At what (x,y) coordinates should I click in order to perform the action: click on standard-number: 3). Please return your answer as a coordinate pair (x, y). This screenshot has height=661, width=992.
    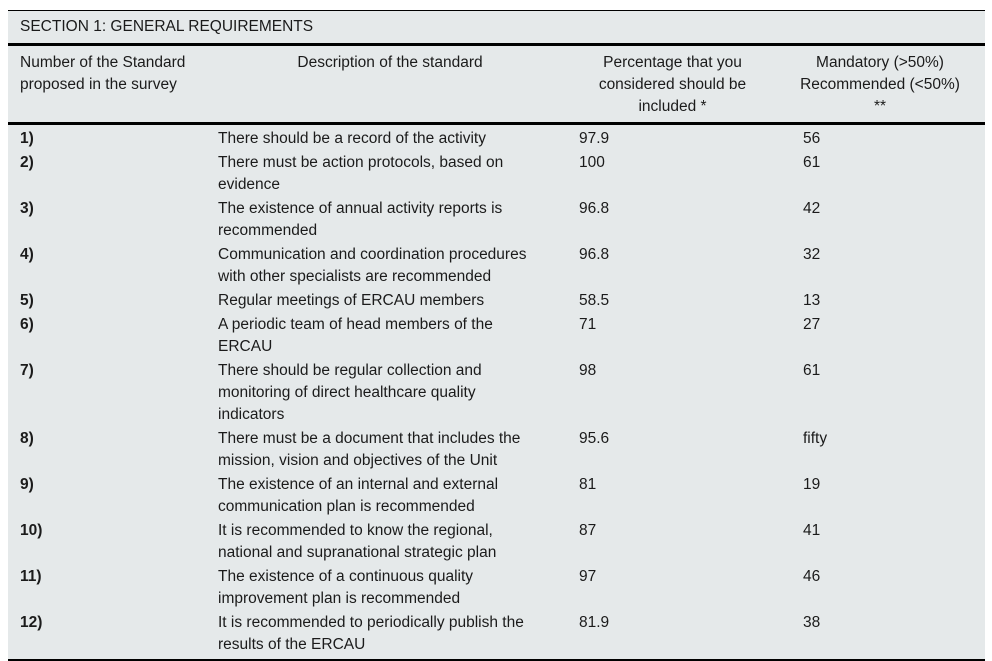
    Looking at the image, I should click on (27, 208).